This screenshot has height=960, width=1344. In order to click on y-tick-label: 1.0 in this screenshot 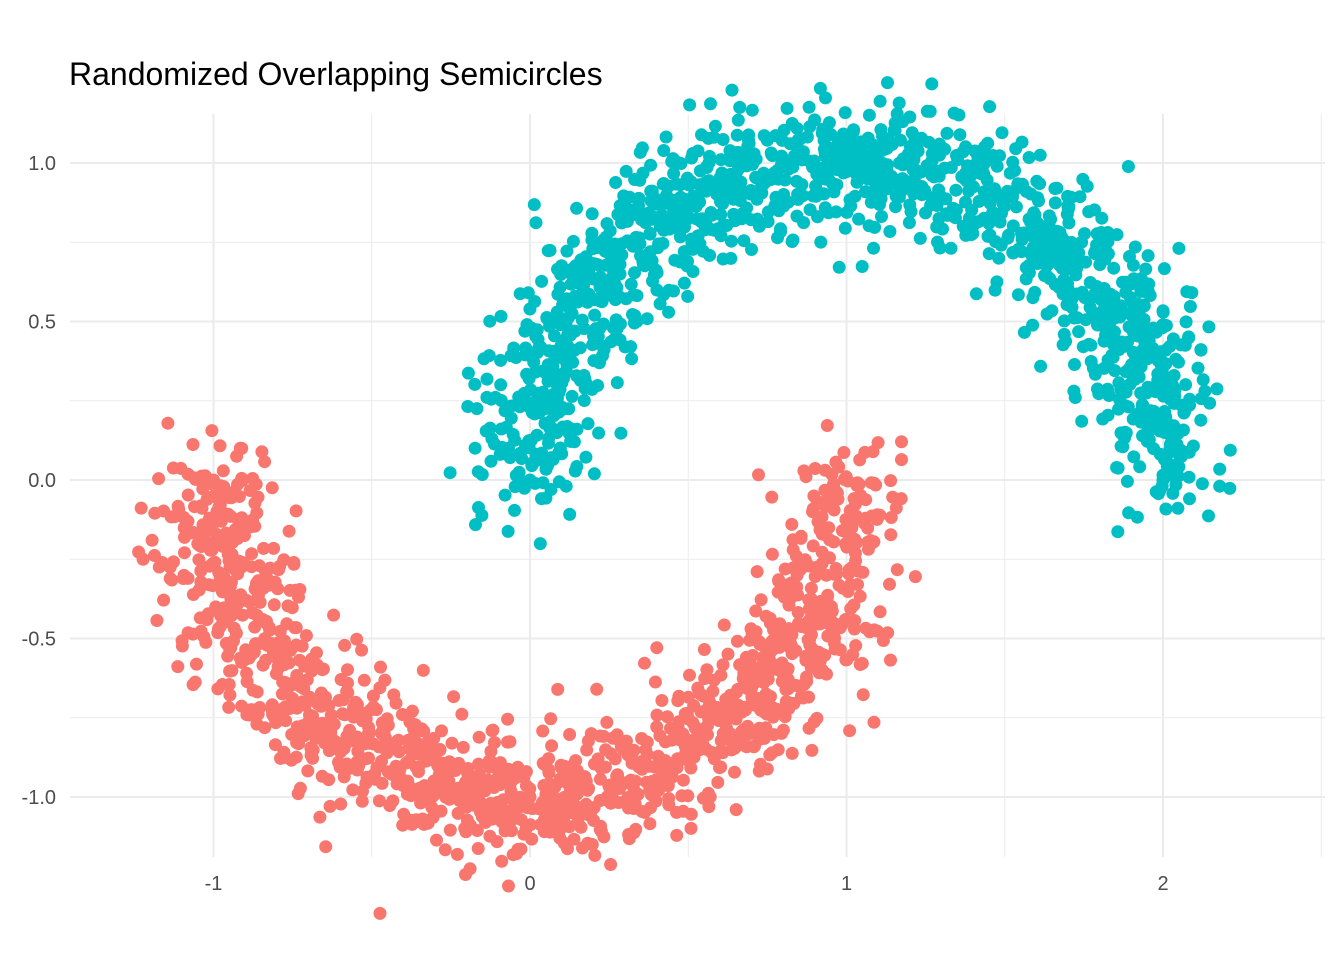, I will do `click(42, 164)`.